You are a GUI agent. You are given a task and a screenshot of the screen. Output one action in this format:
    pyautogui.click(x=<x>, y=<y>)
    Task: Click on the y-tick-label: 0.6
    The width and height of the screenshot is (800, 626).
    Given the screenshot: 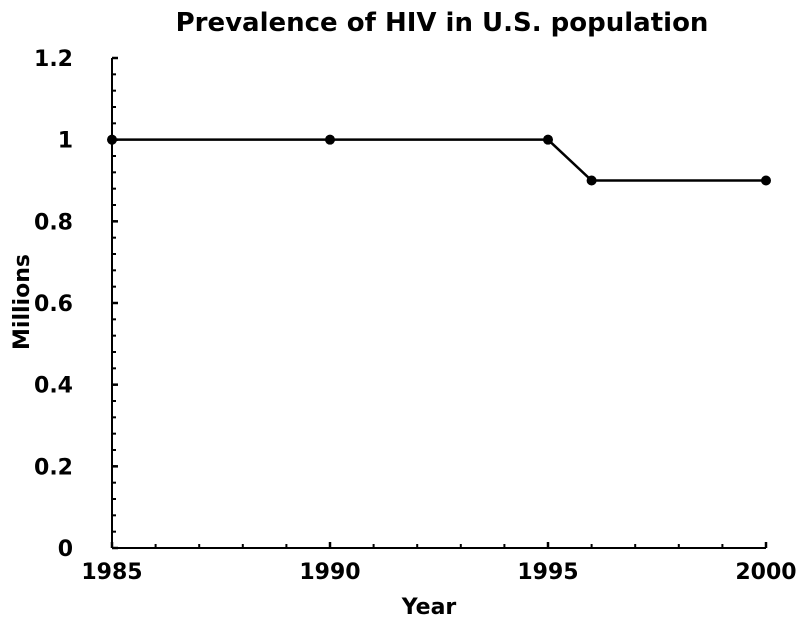 What is the action you would take?
    pyautogui.click(x=53, y=304)
    